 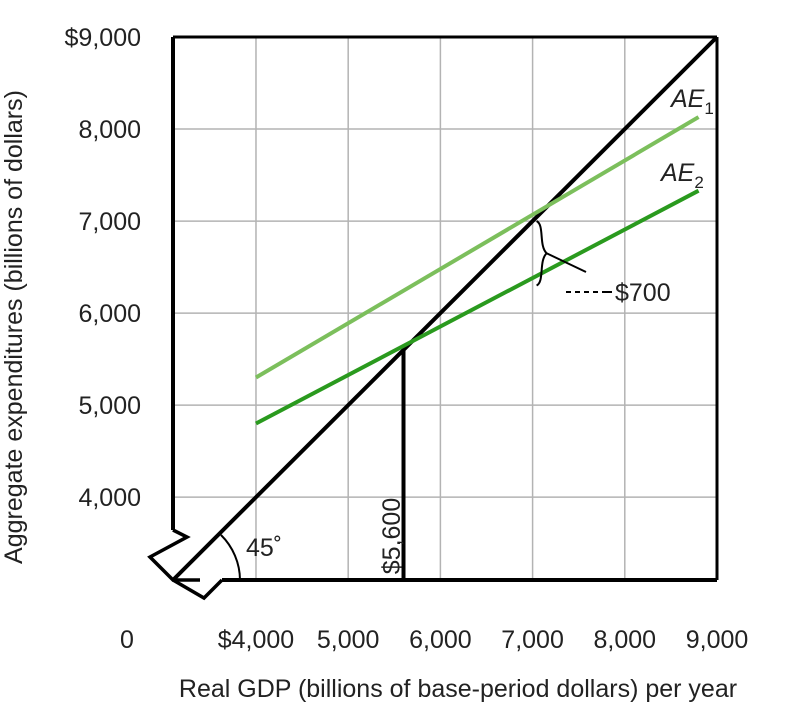 What do you see at coordinates (198, 589) in the screenshot?
I see `x-axis-break` at bounding box center [198, 589].